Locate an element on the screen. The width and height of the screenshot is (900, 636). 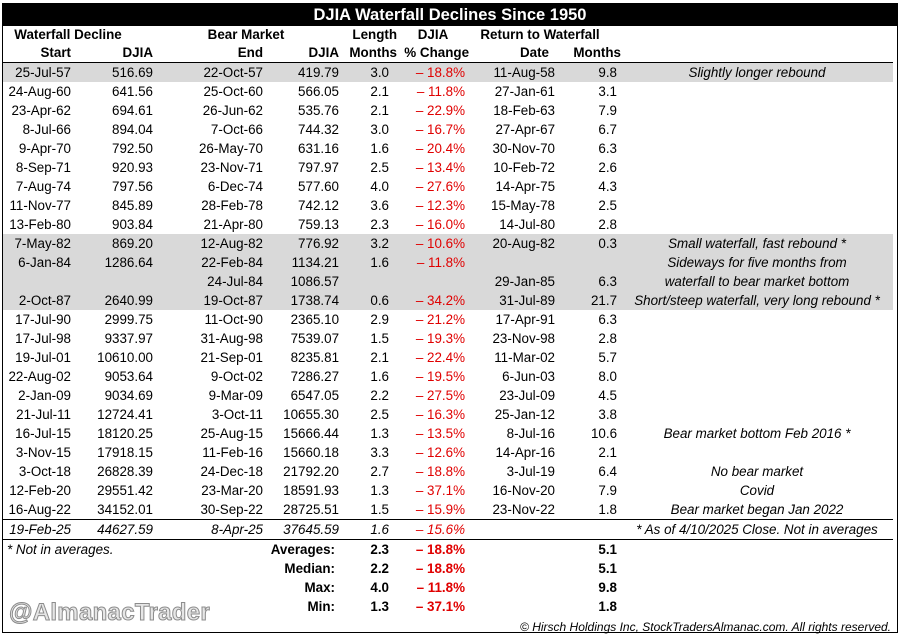
cell-djia-end: 744.32 is located at coordinates (319, 129).